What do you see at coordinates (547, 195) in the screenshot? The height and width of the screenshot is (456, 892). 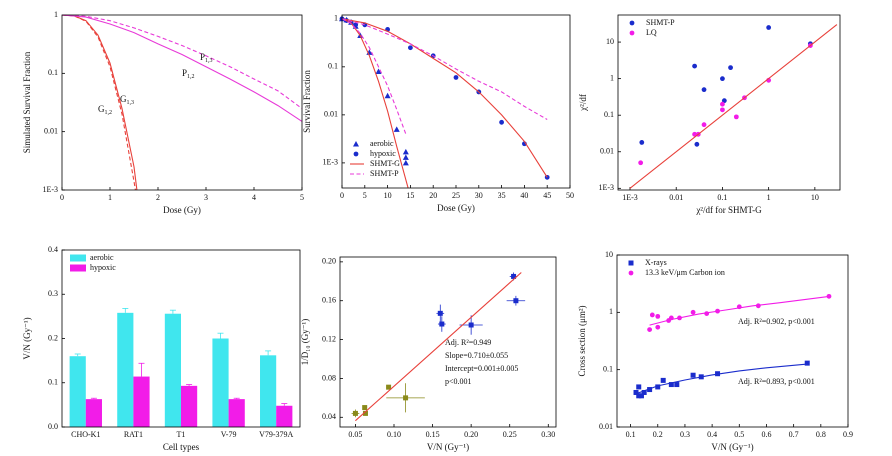 I see `x-tick-label: 45` at bounding box center [547, 195].